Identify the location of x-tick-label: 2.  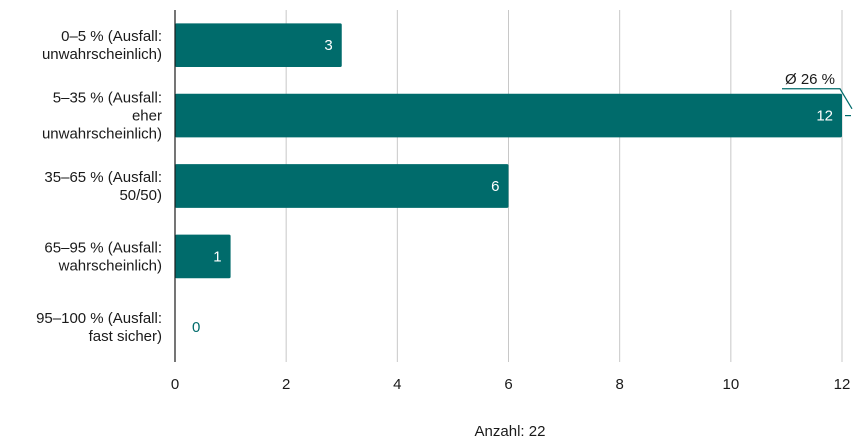
(286, 384).